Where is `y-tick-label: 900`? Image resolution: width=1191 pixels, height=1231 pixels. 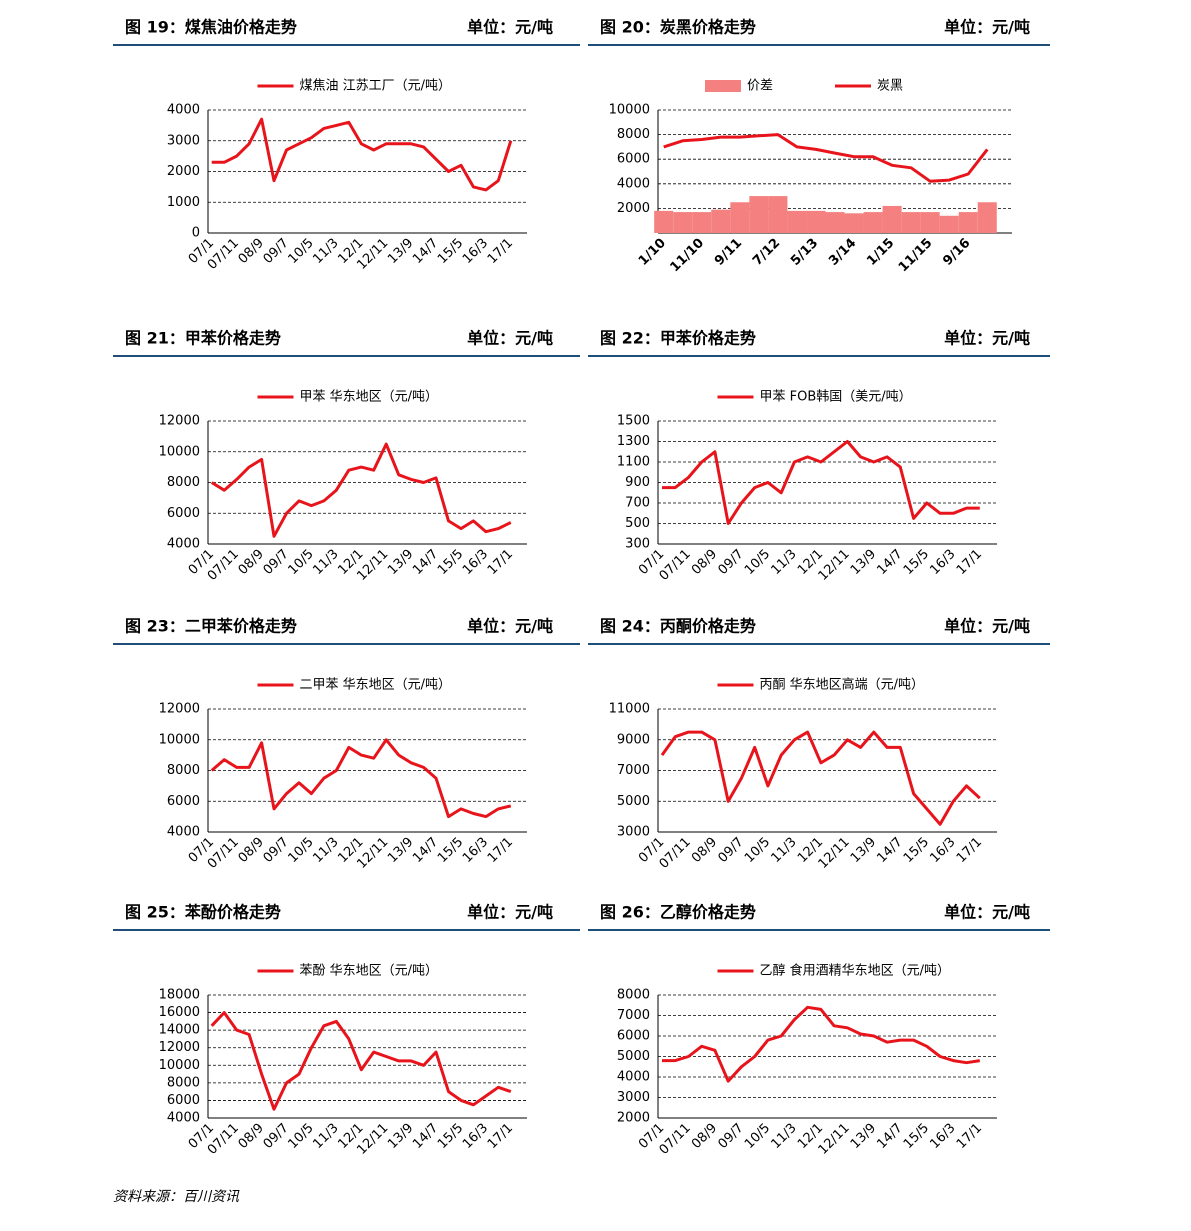 y-tick-label: 900 is located at coordinates (637, 482).